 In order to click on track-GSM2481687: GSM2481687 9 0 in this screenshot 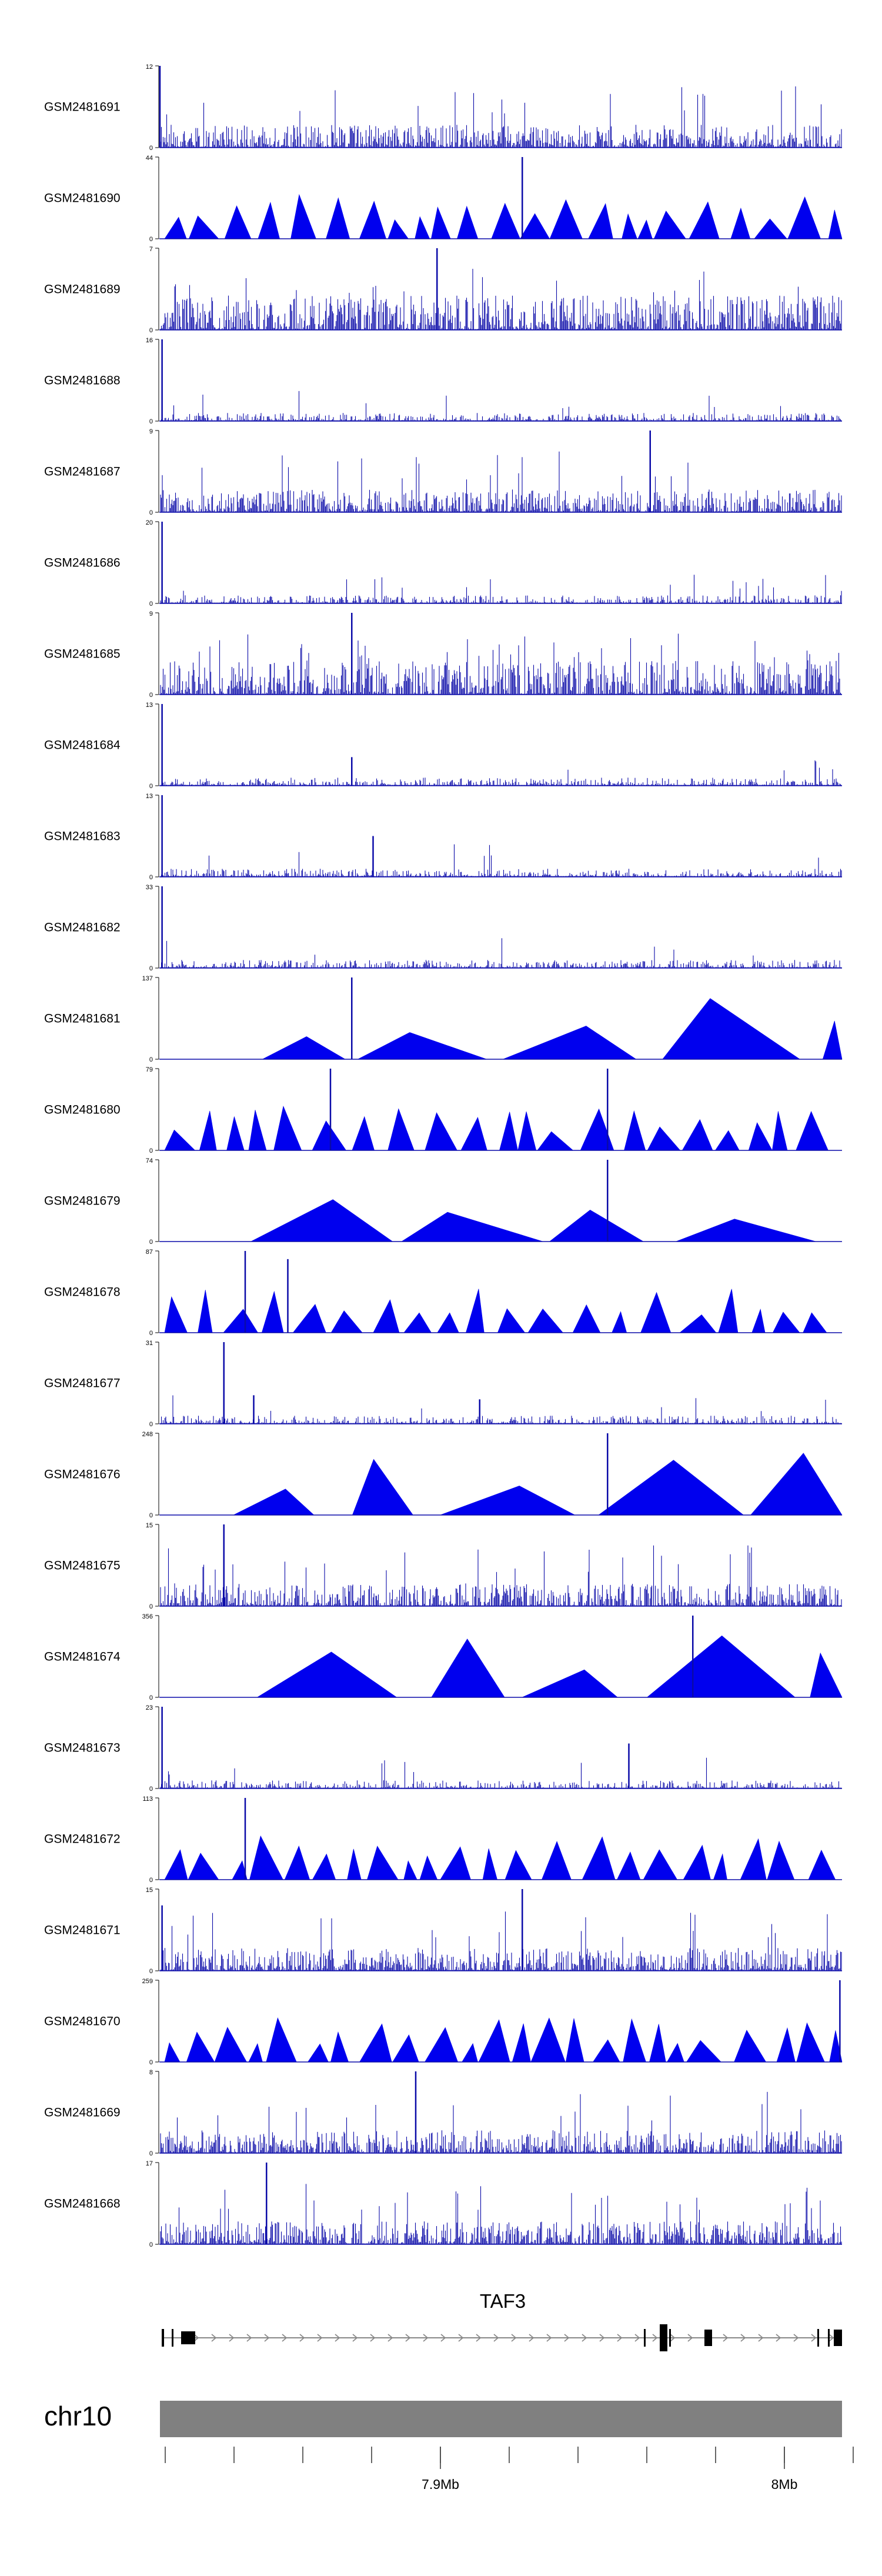, I will do `click(443, 472)`.